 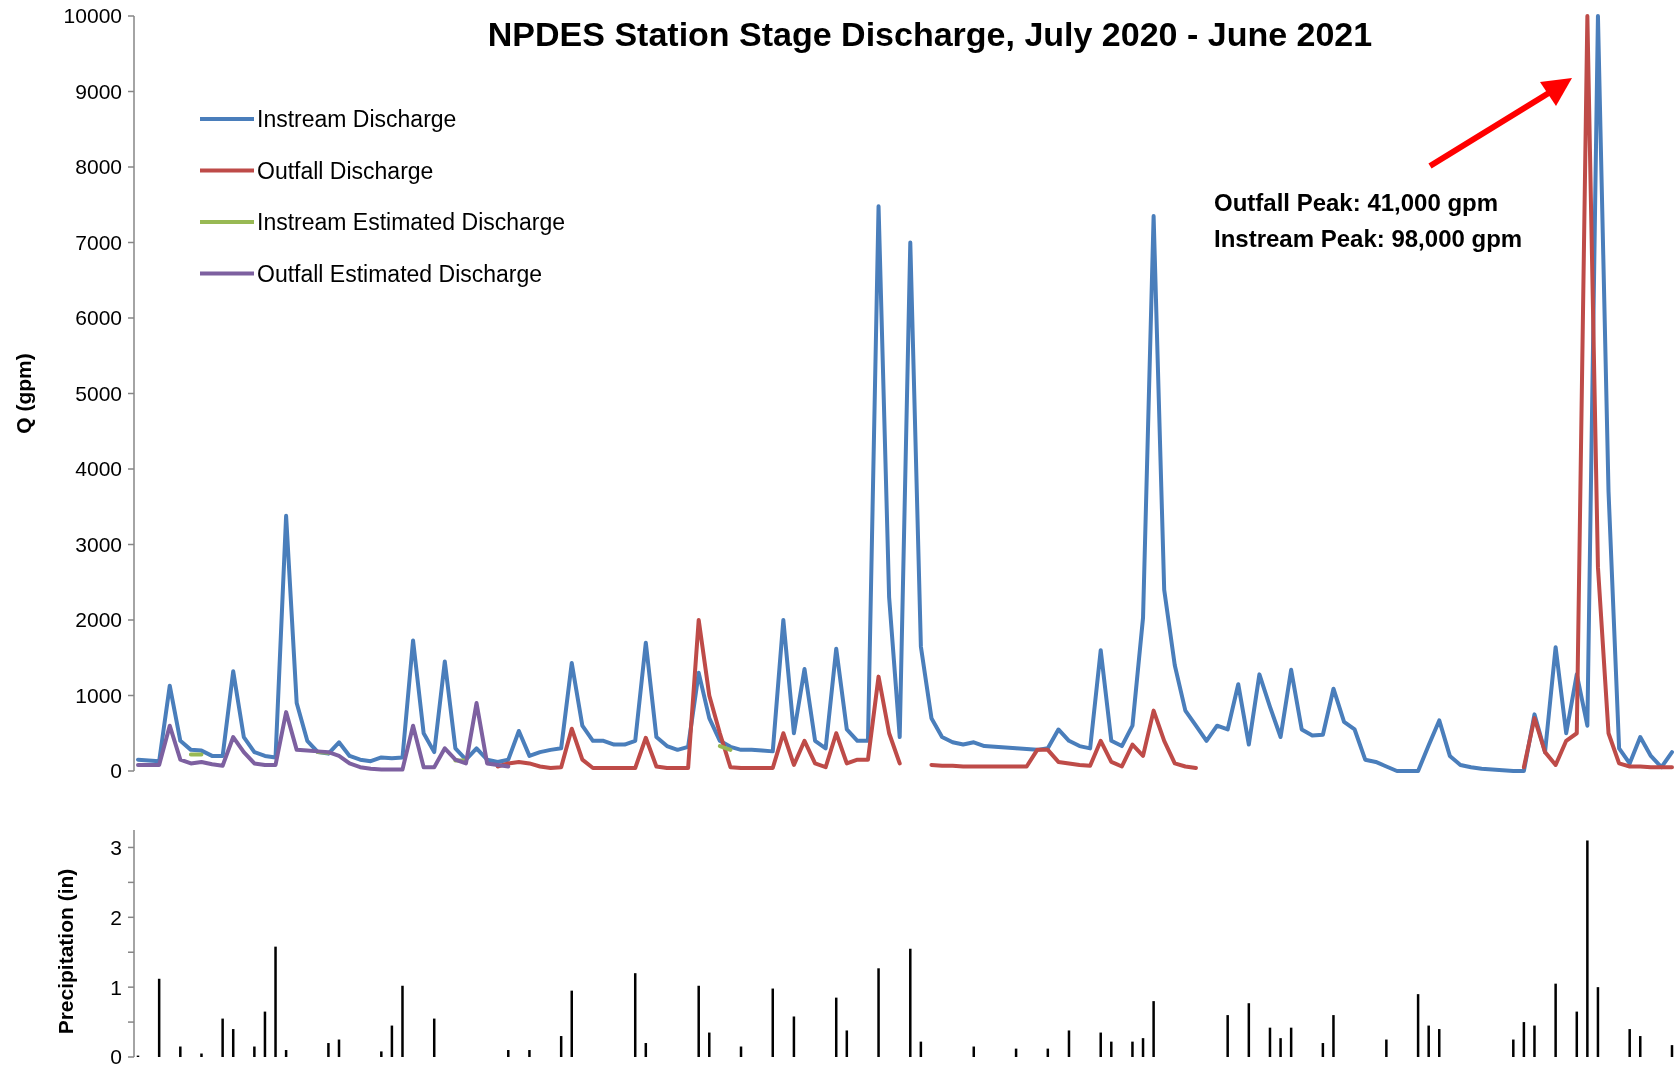 What do you see at coordinates (98, 393) in the screenshot?
I see `y-tick-label: 5000` at bounding box center [98, 393].